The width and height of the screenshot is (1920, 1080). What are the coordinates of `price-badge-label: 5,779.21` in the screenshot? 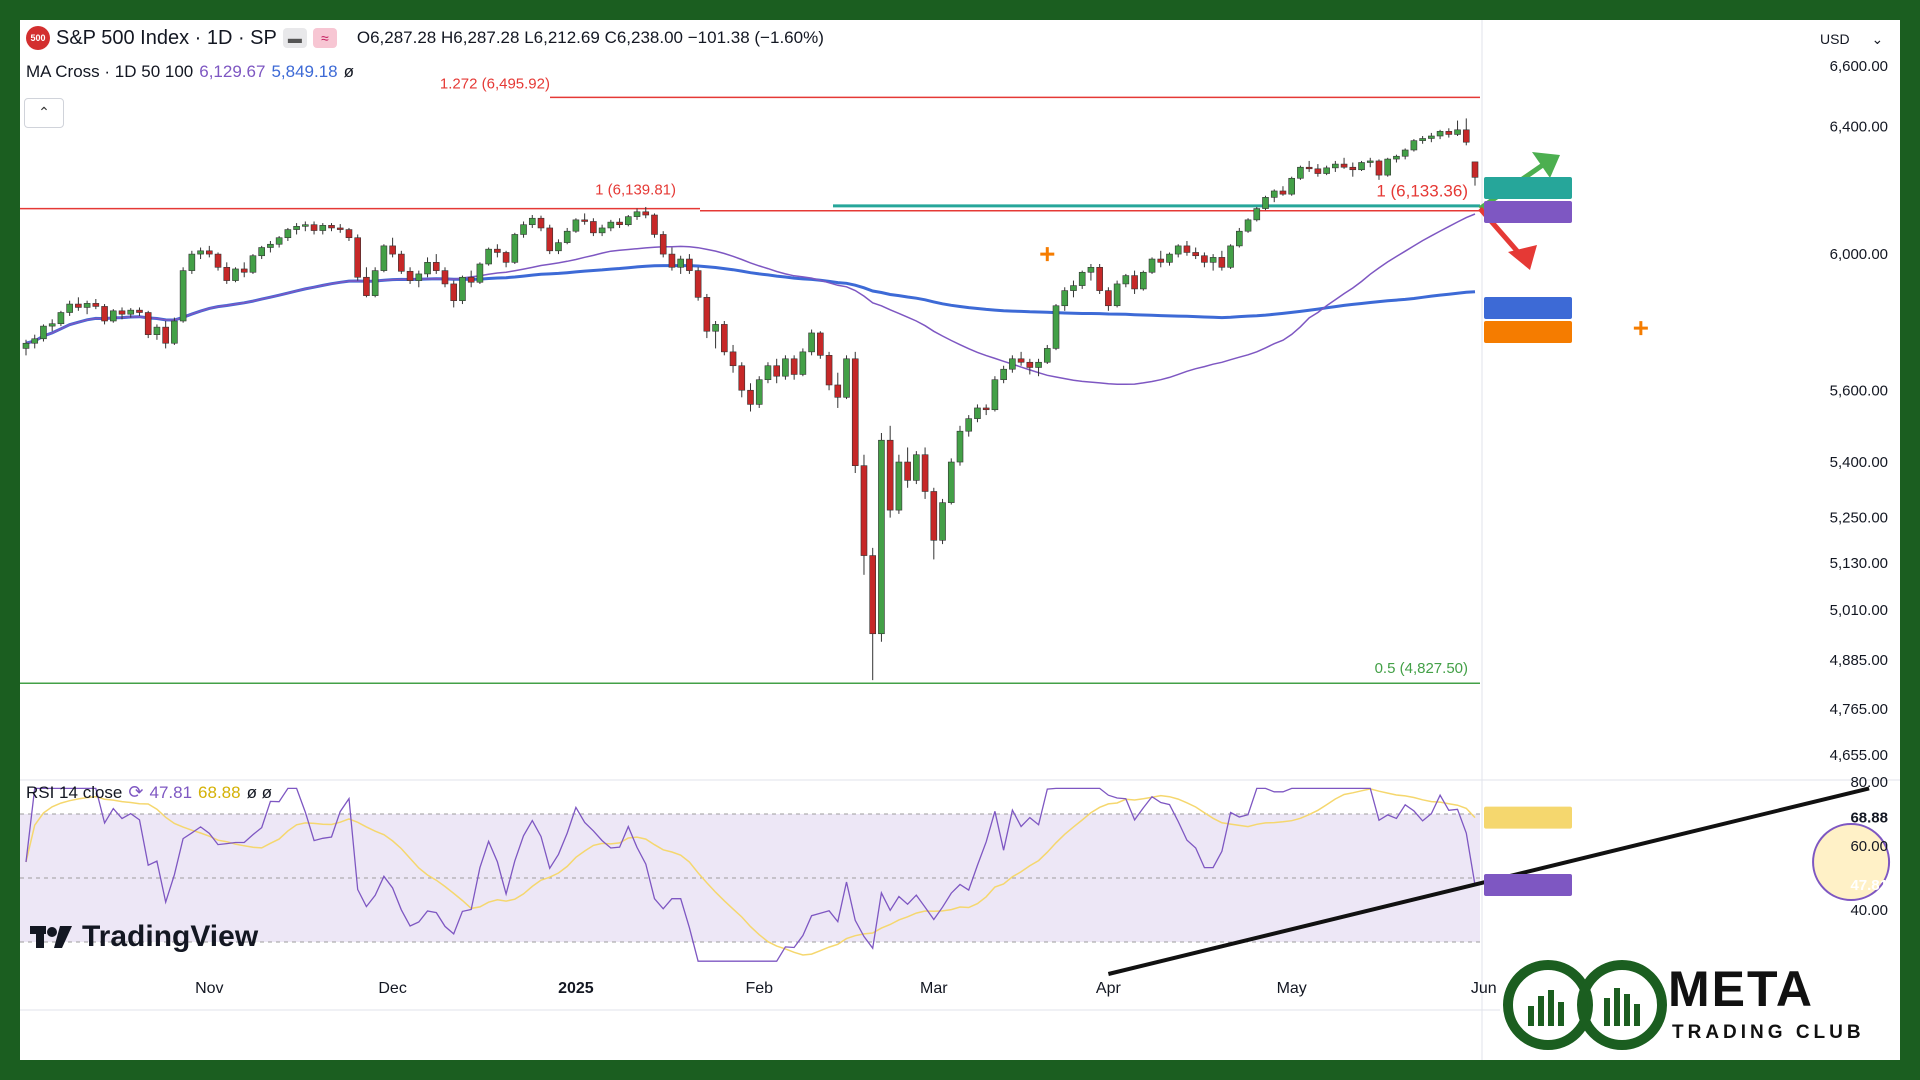 It's located at (1859, 332).